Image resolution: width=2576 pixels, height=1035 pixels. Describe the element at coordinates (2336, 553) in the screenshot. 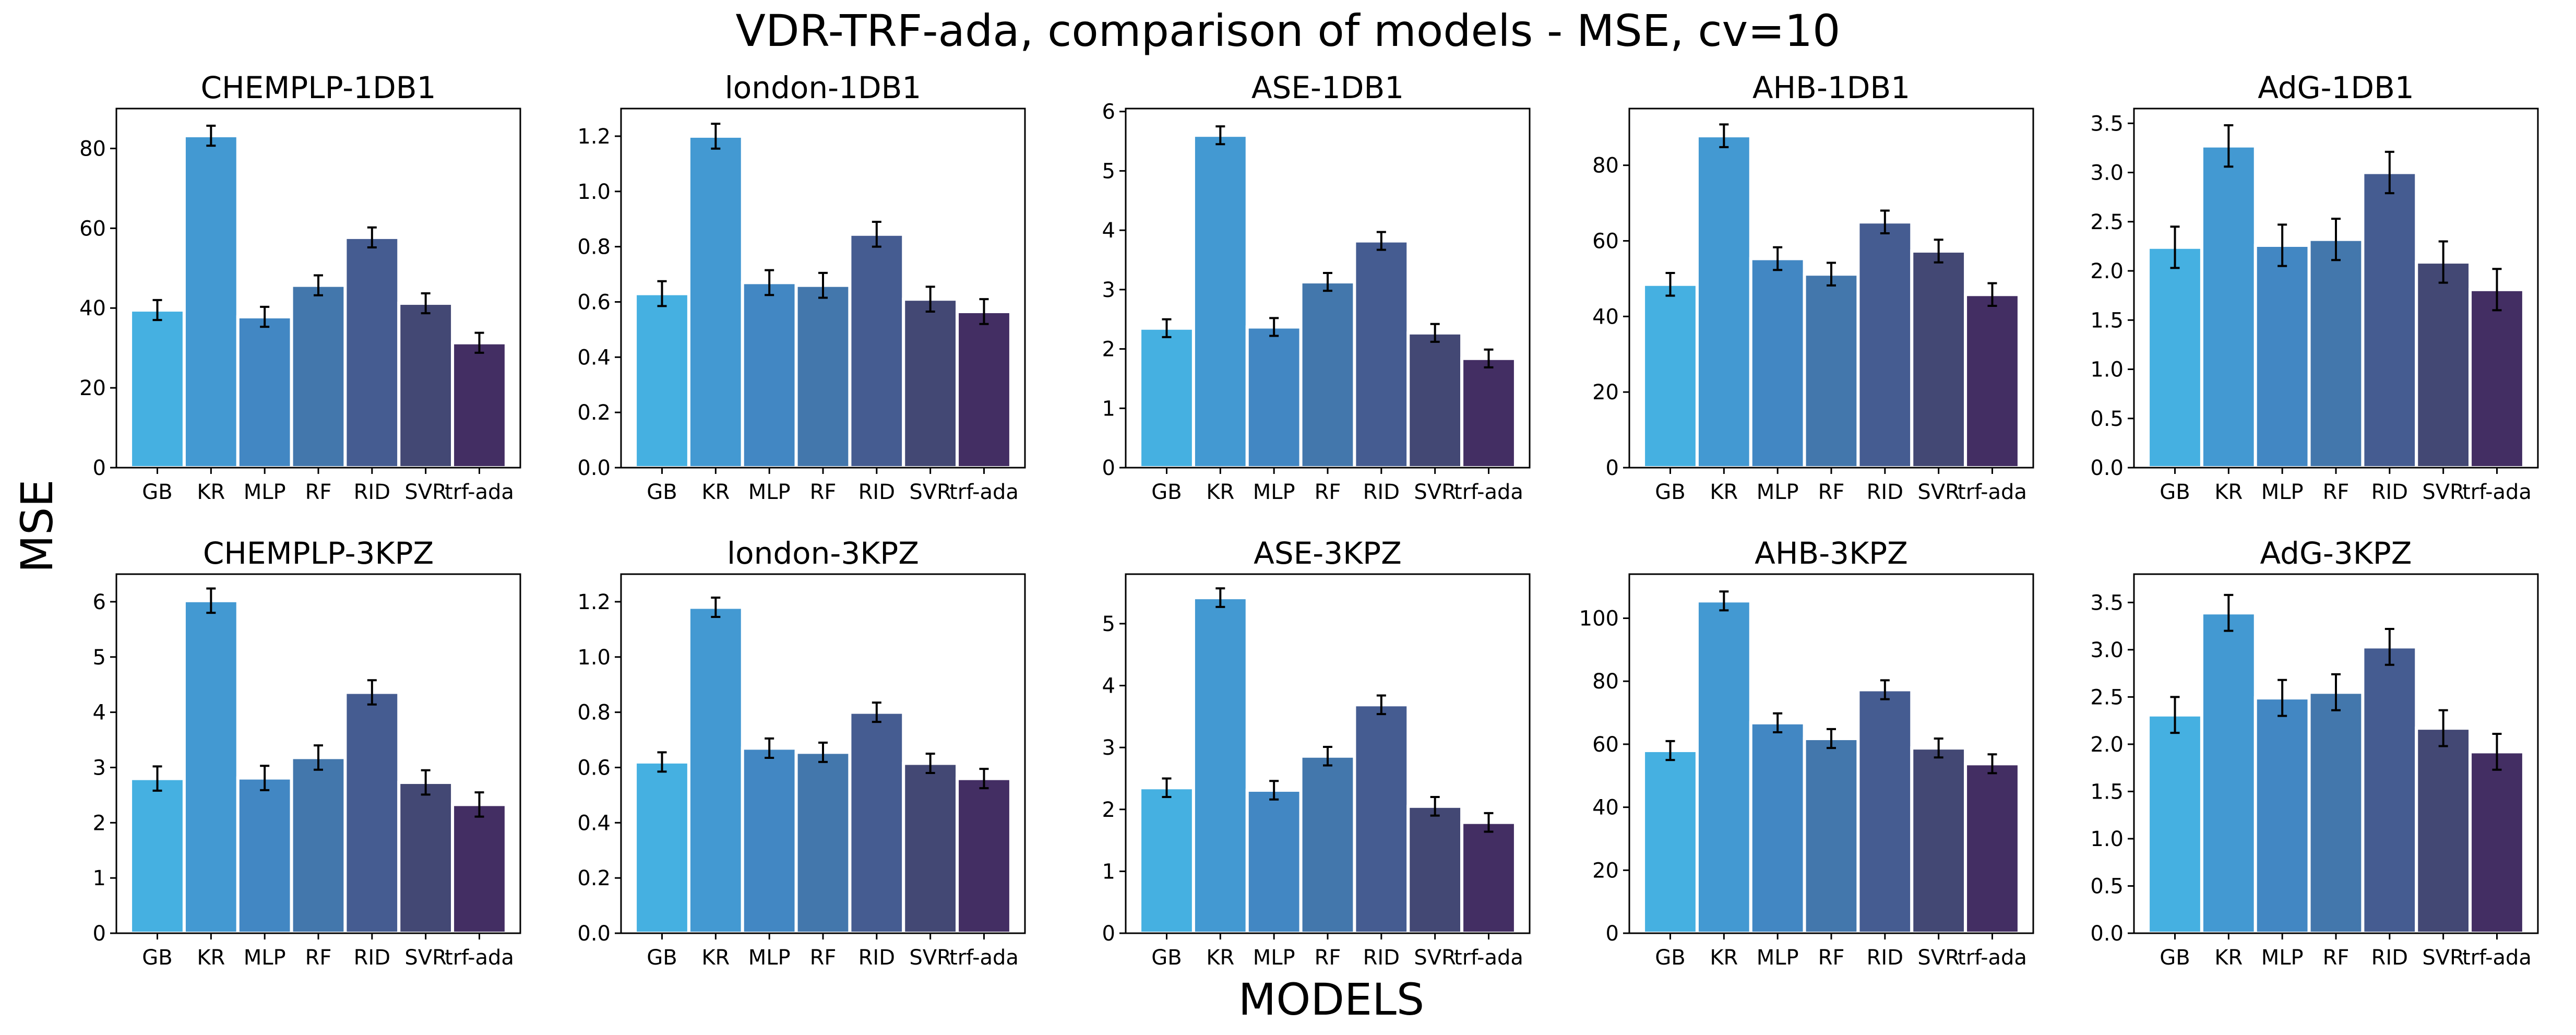

I see `subplot-title: AdG-3KPZ` at that location.